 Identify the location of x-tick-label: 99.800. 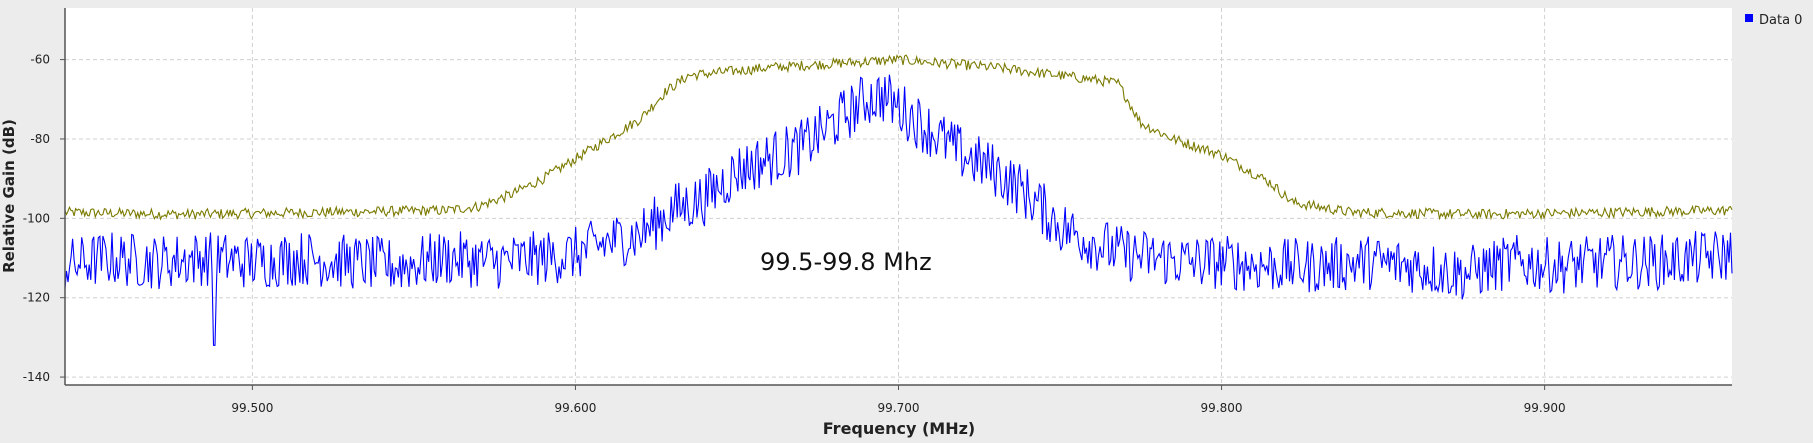
(1222, 408).